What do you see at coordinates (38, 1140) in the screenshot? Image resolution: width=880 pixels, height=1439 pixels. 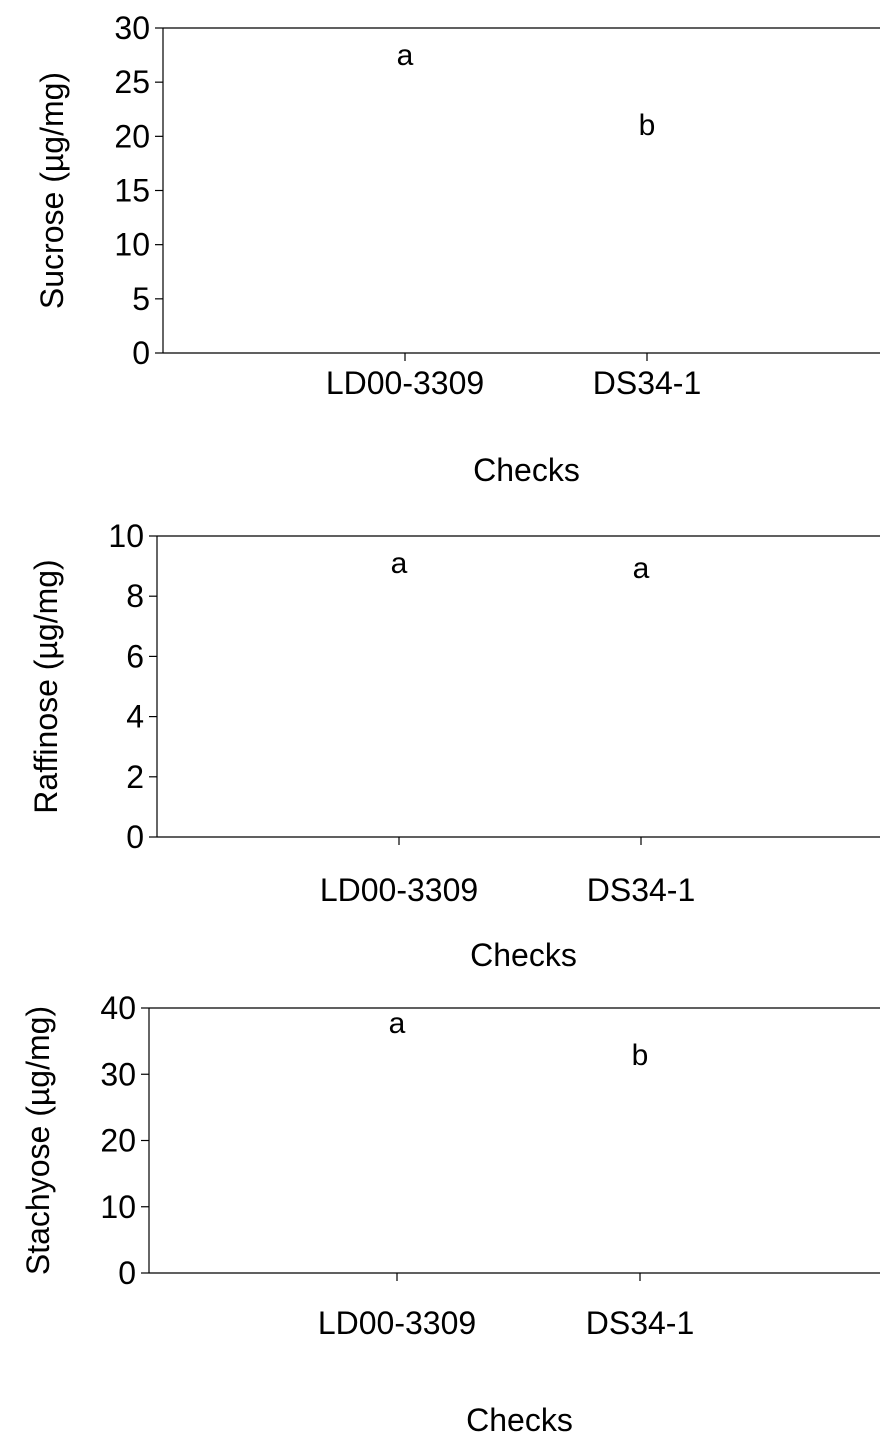 I see `y-axis-title: Stachyose (µg/mg)` at bounding box center [38, 1140].